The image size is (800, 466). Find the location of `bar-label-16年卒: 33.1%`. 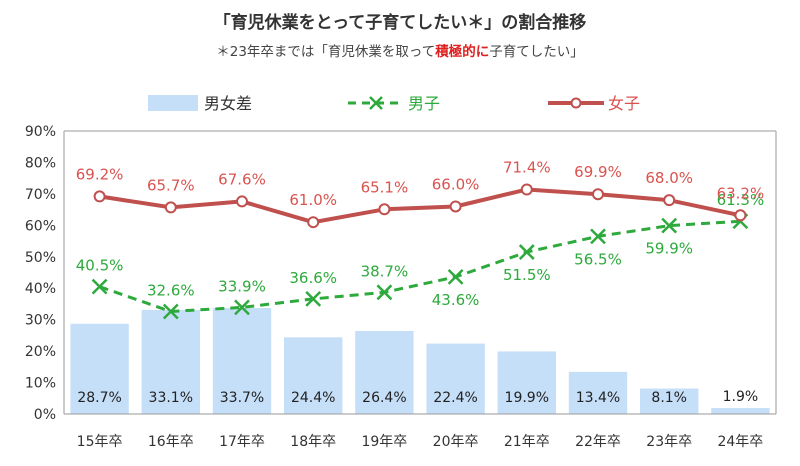

bar-label-16年卒: 33.1% is located at coordinates (171, 398).